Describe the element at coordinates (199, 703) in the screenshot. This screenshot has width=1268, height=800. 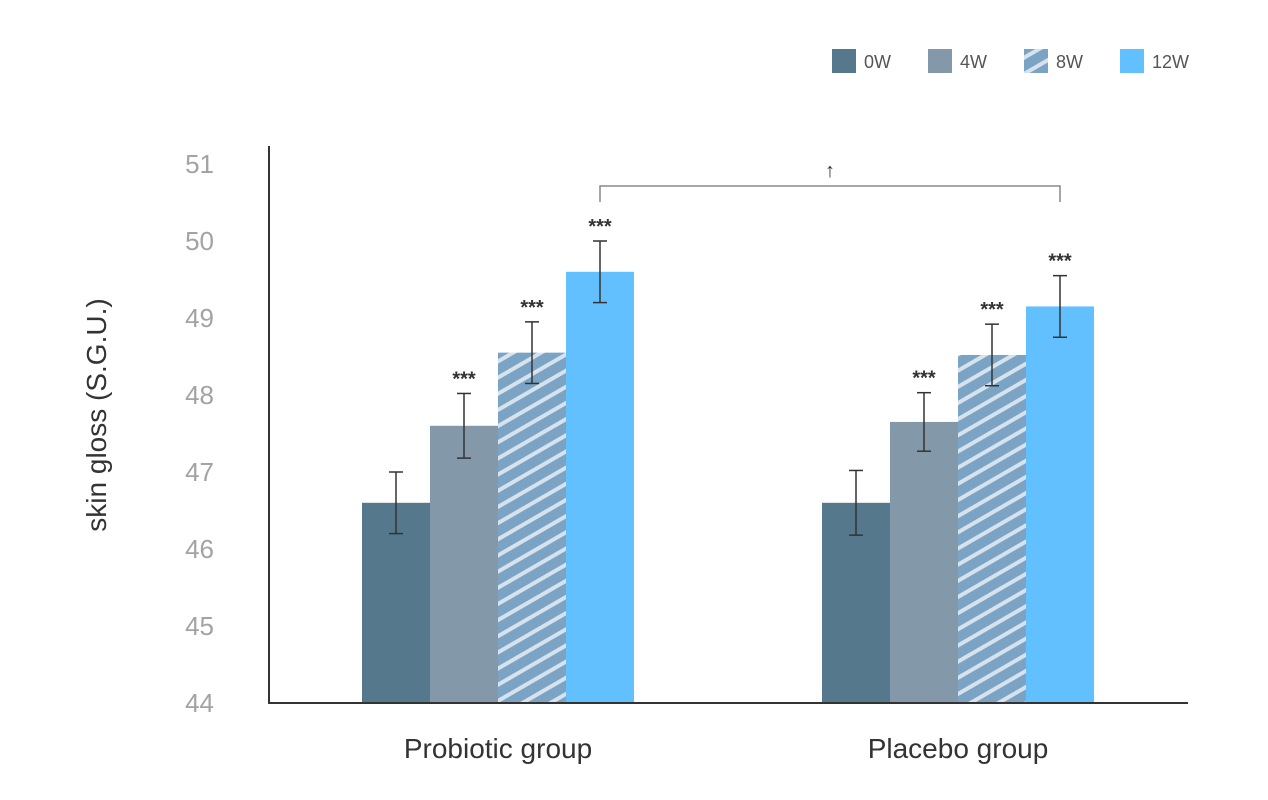
I see `y-tick-label: 44` at that location.